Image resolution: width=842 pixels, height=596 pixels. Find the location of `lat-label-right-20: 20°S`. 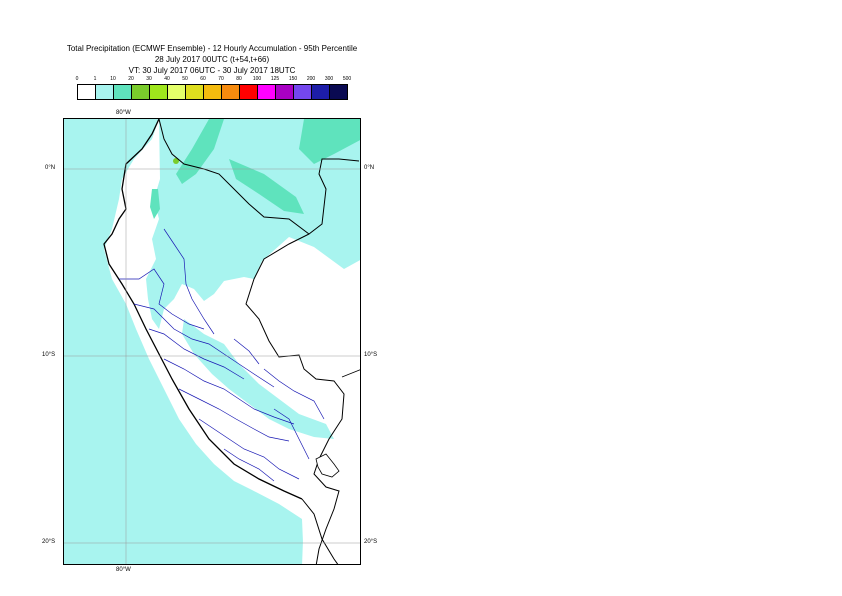

lat-label-right-20: 20°S is located at coordinates (371, 542).